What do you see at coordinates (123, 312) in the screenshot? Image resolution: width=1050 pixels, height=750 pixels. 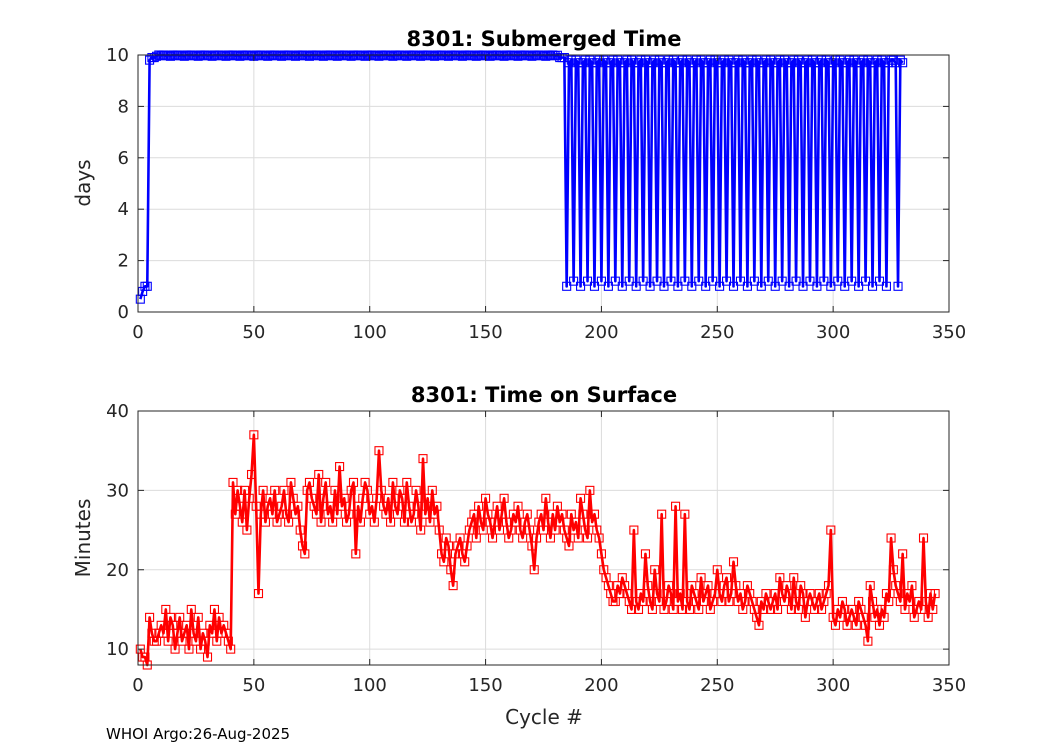 I see `y-tick-label: 0` at bounding box center [123, 312].